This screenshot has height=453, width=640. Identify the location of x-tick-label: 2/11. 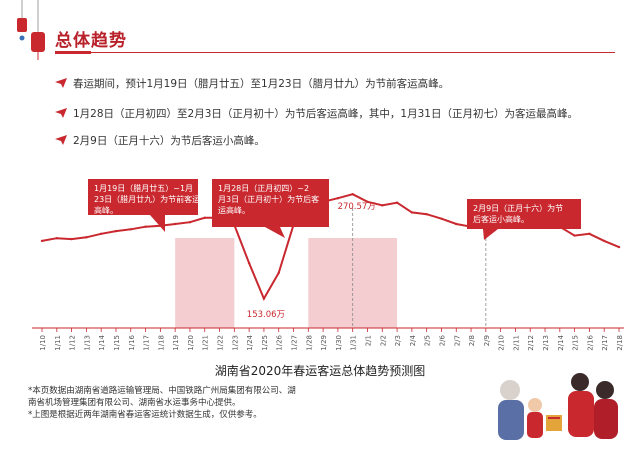
(516, 343).